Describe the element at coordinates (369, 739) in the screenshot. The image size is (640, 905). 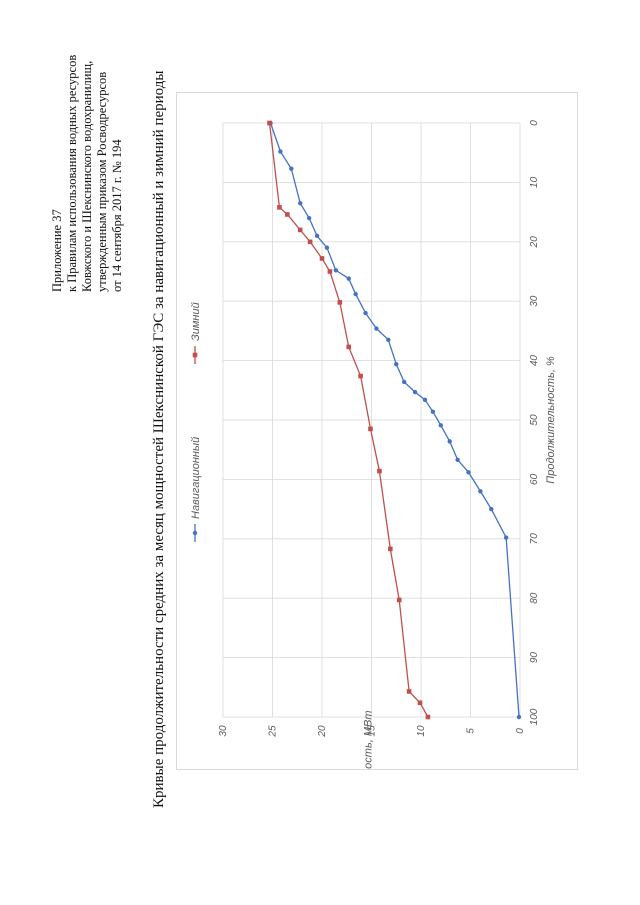
I see `y-axis-title: Мощность, МВт` at that location.